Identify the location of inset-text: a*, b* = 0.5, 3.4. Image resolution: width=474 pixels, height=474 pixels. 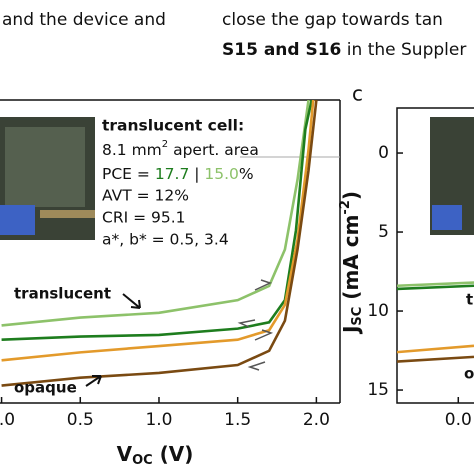
(165, 240).